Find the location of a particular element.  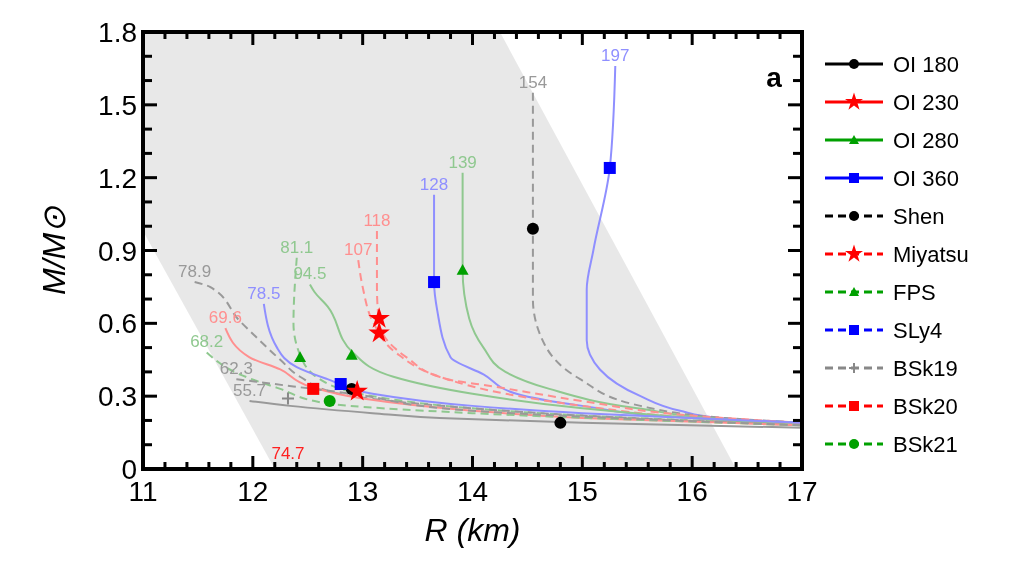

annotation: 74.7 is located at coordinates (288, 453).